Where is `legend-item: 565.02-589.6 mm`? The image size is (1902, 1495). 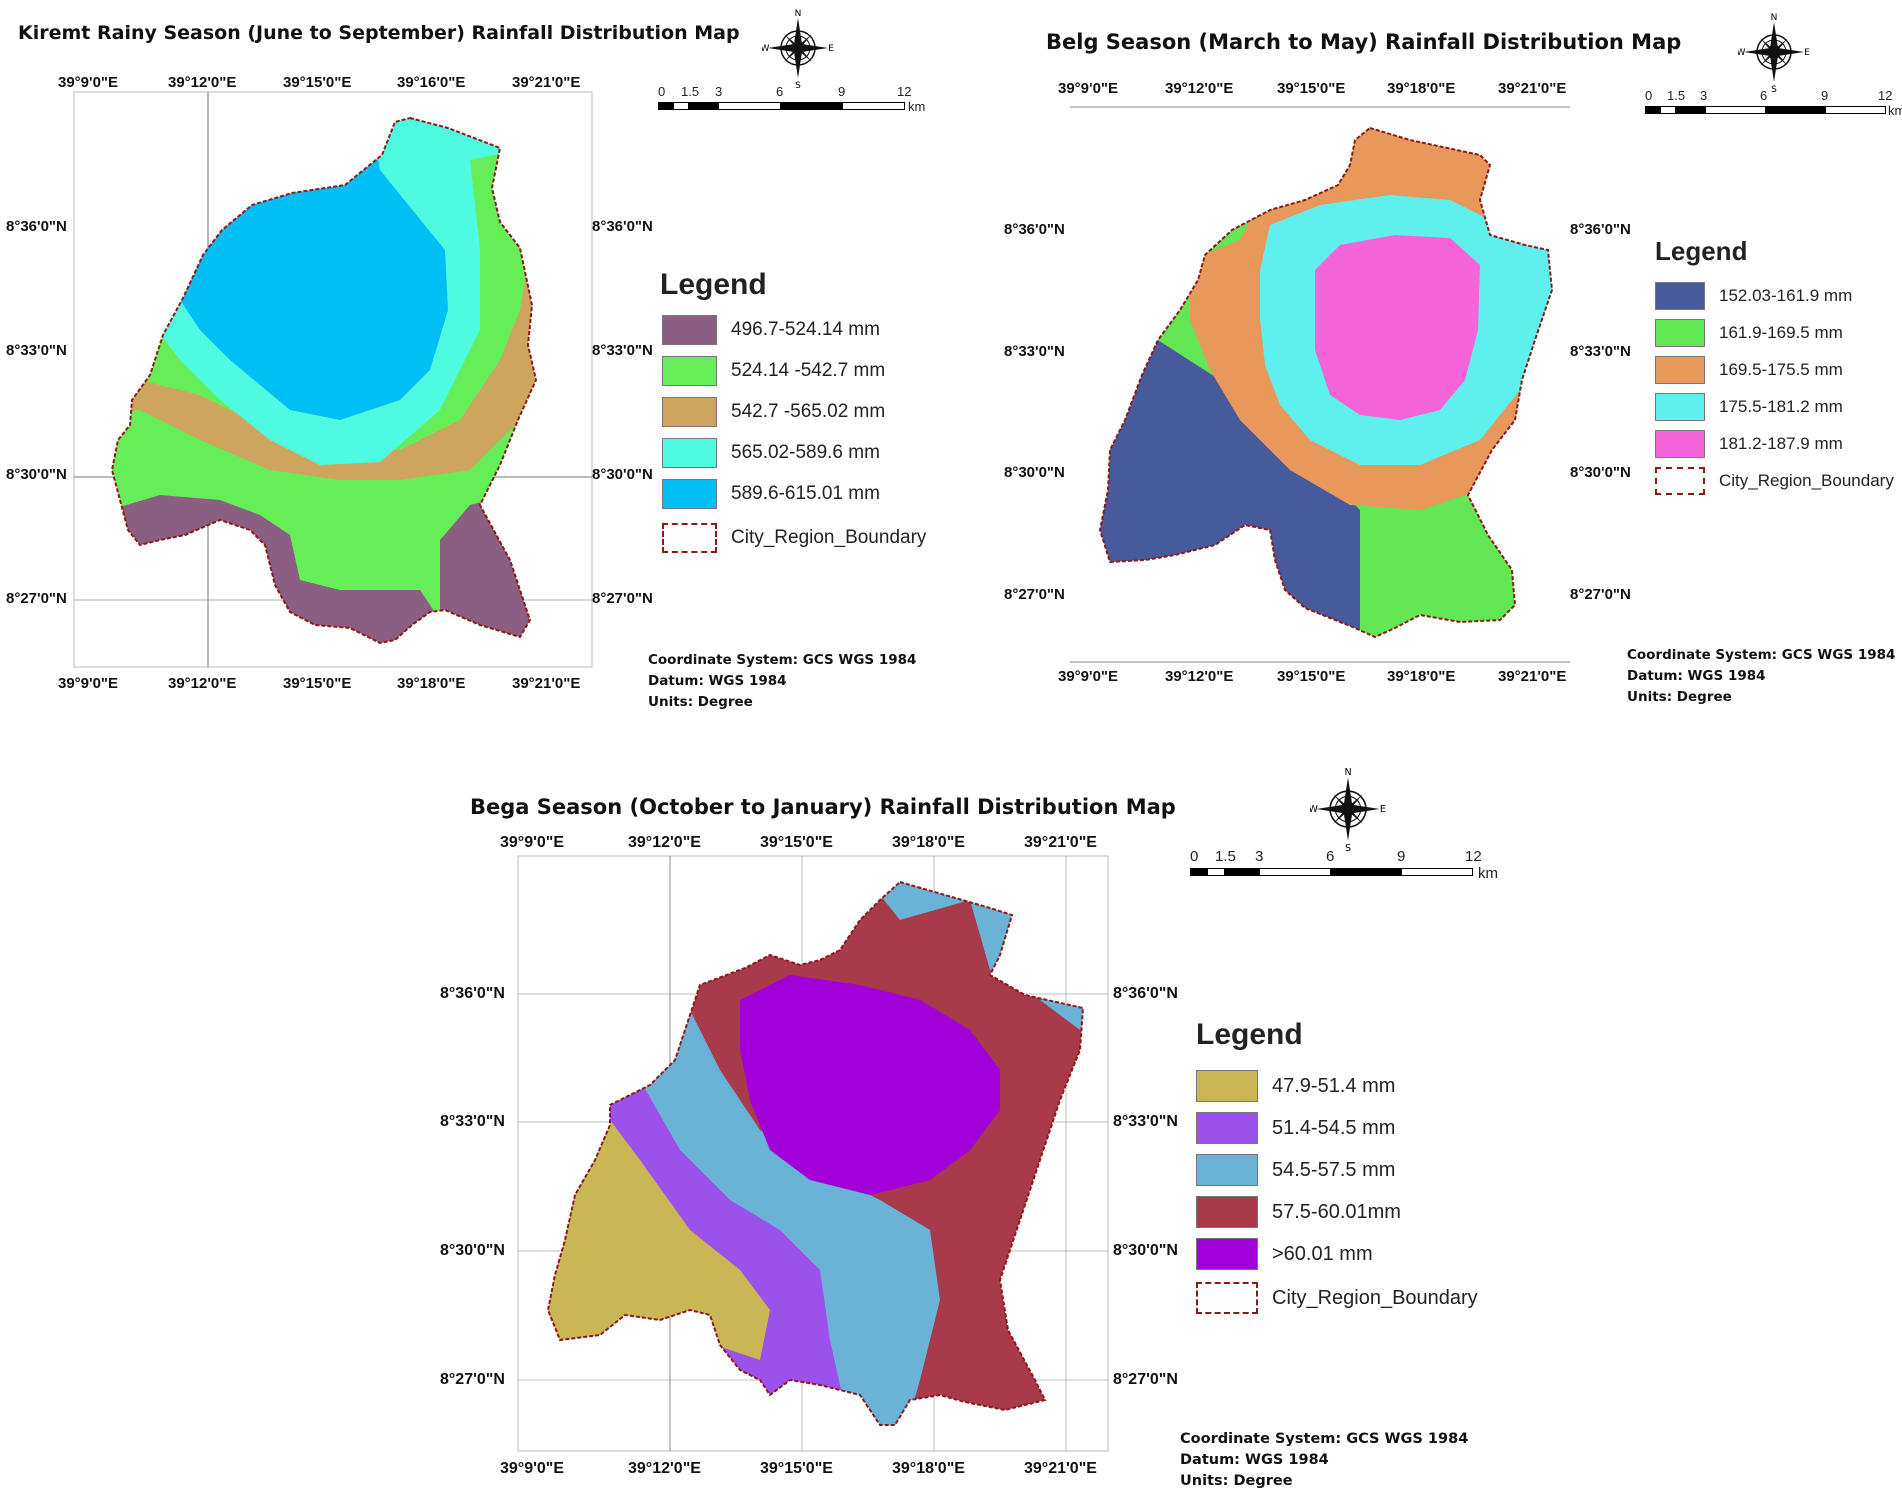
legend-item: 565.02-589.6 mm is located at coordinates (771, 453).